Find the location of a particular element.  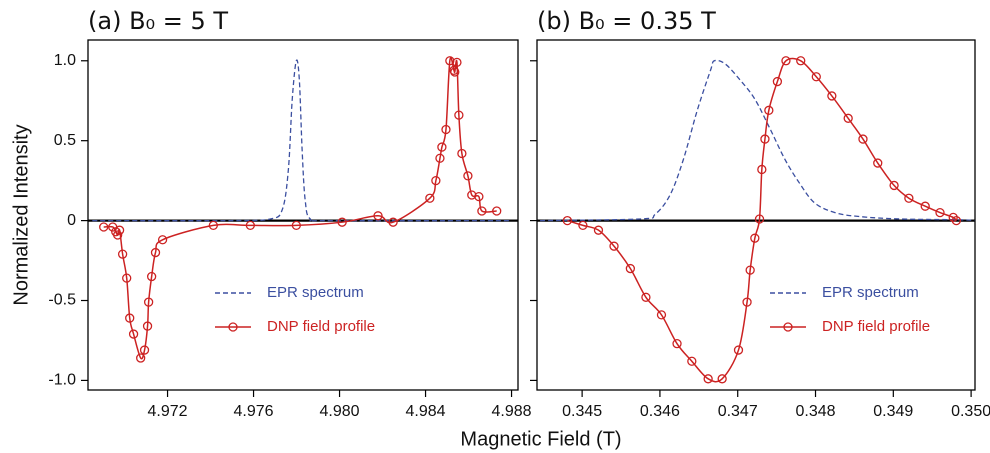

y-axis-label: Normalized Intensity is located at coordinates (21, 214).